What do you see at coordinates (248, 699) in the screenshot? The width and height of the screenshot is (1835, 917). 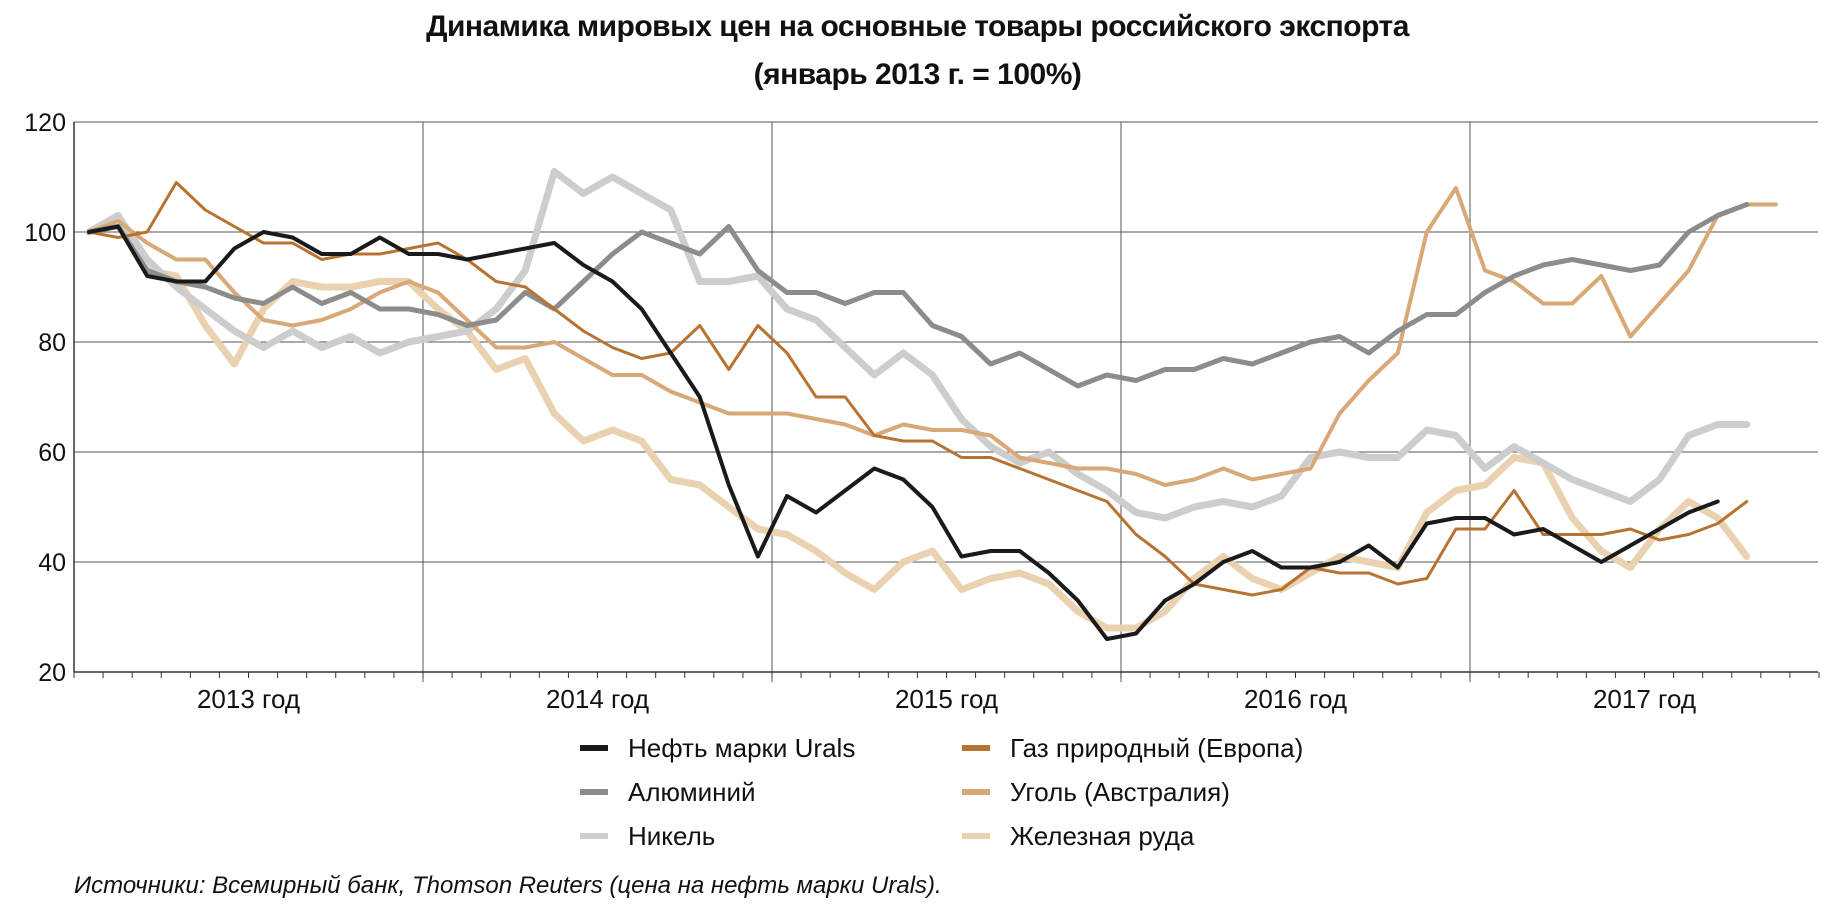 I see `x-year-label: 2013 год` at bounding box center [248, 699].